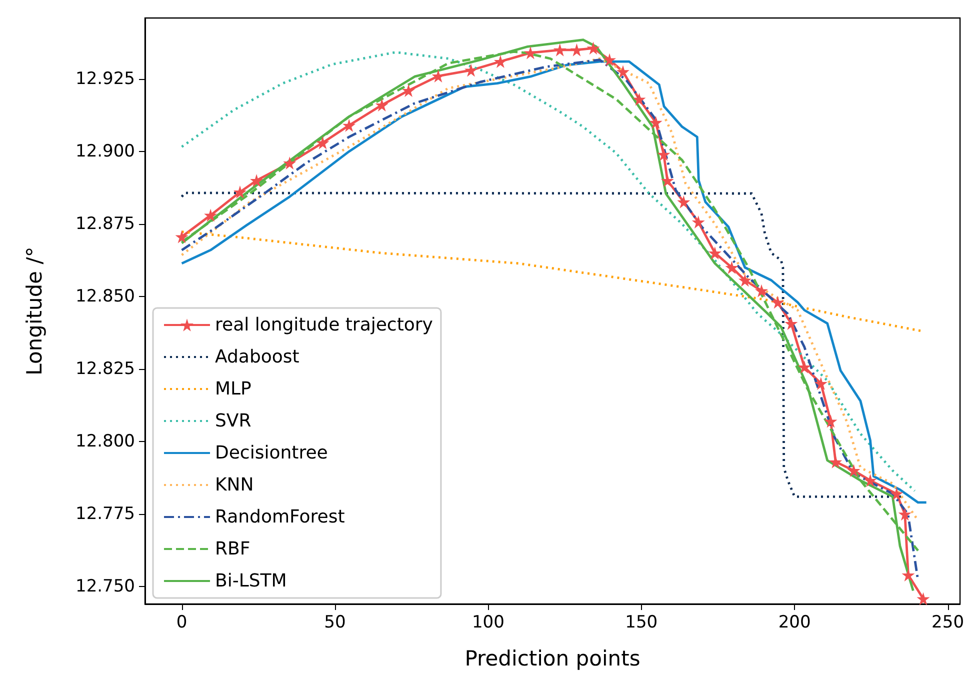  I want to click on x-tick-label: 100, so click(488, 622).